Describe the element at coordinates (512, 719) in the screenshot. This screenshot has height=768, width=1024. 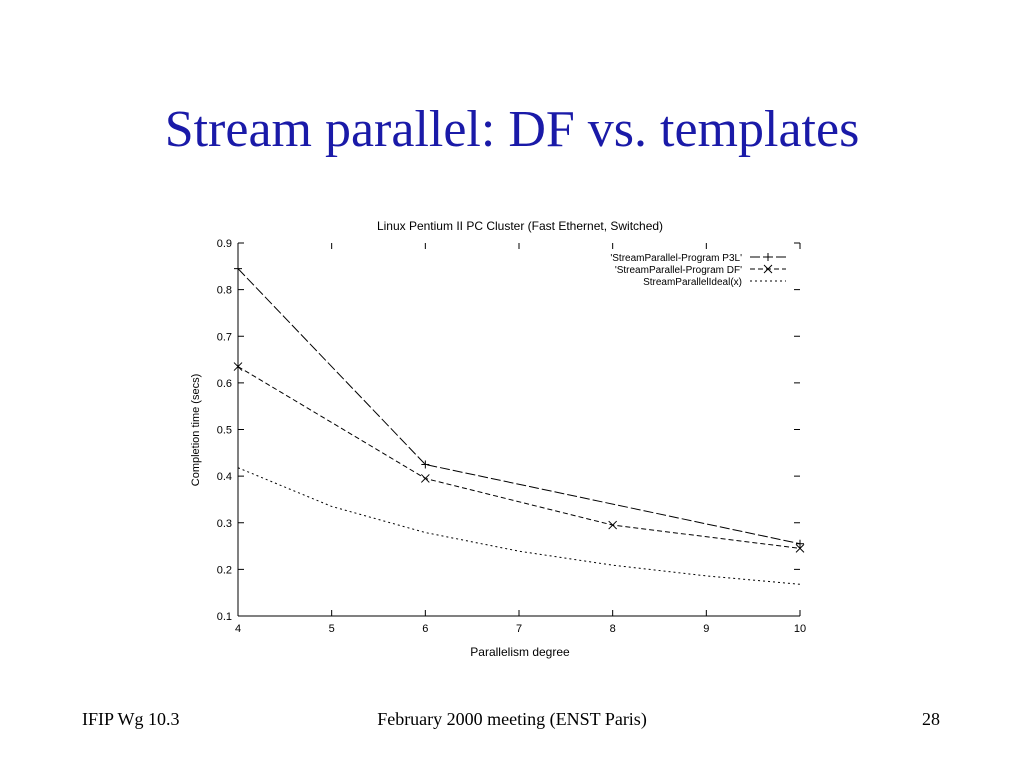
I see `footer-center: February 2000 meeting (ENST Paris)` at that location.